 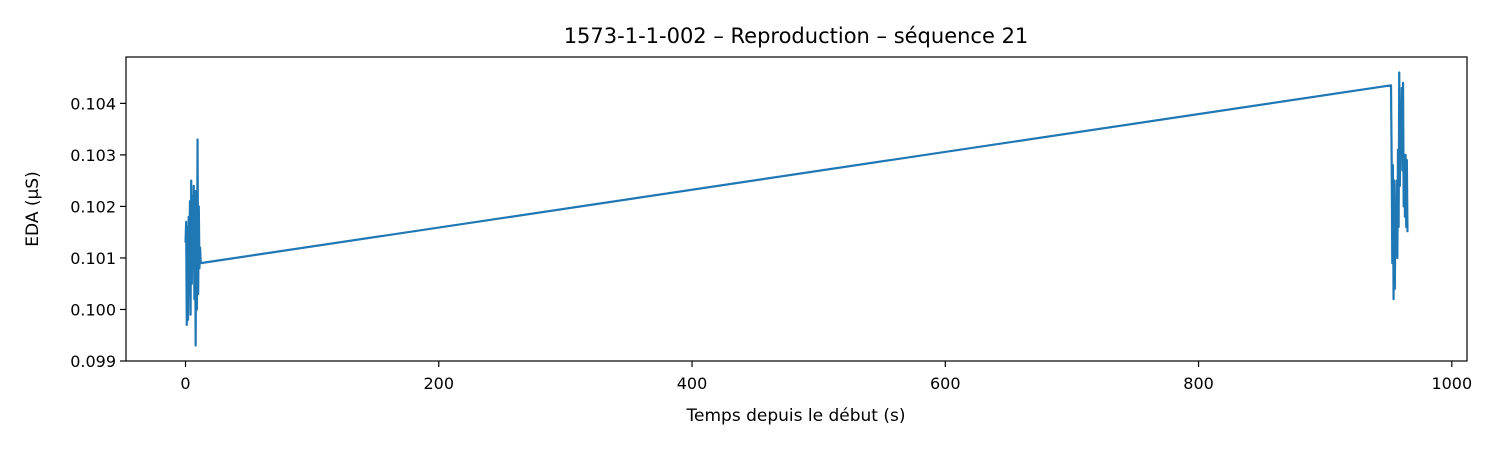 What do you see at coordinates (796, 416) in the screenshot?
I see `x-axis-label: Temps depuis le début (s)` at bounding box center [796, 416].